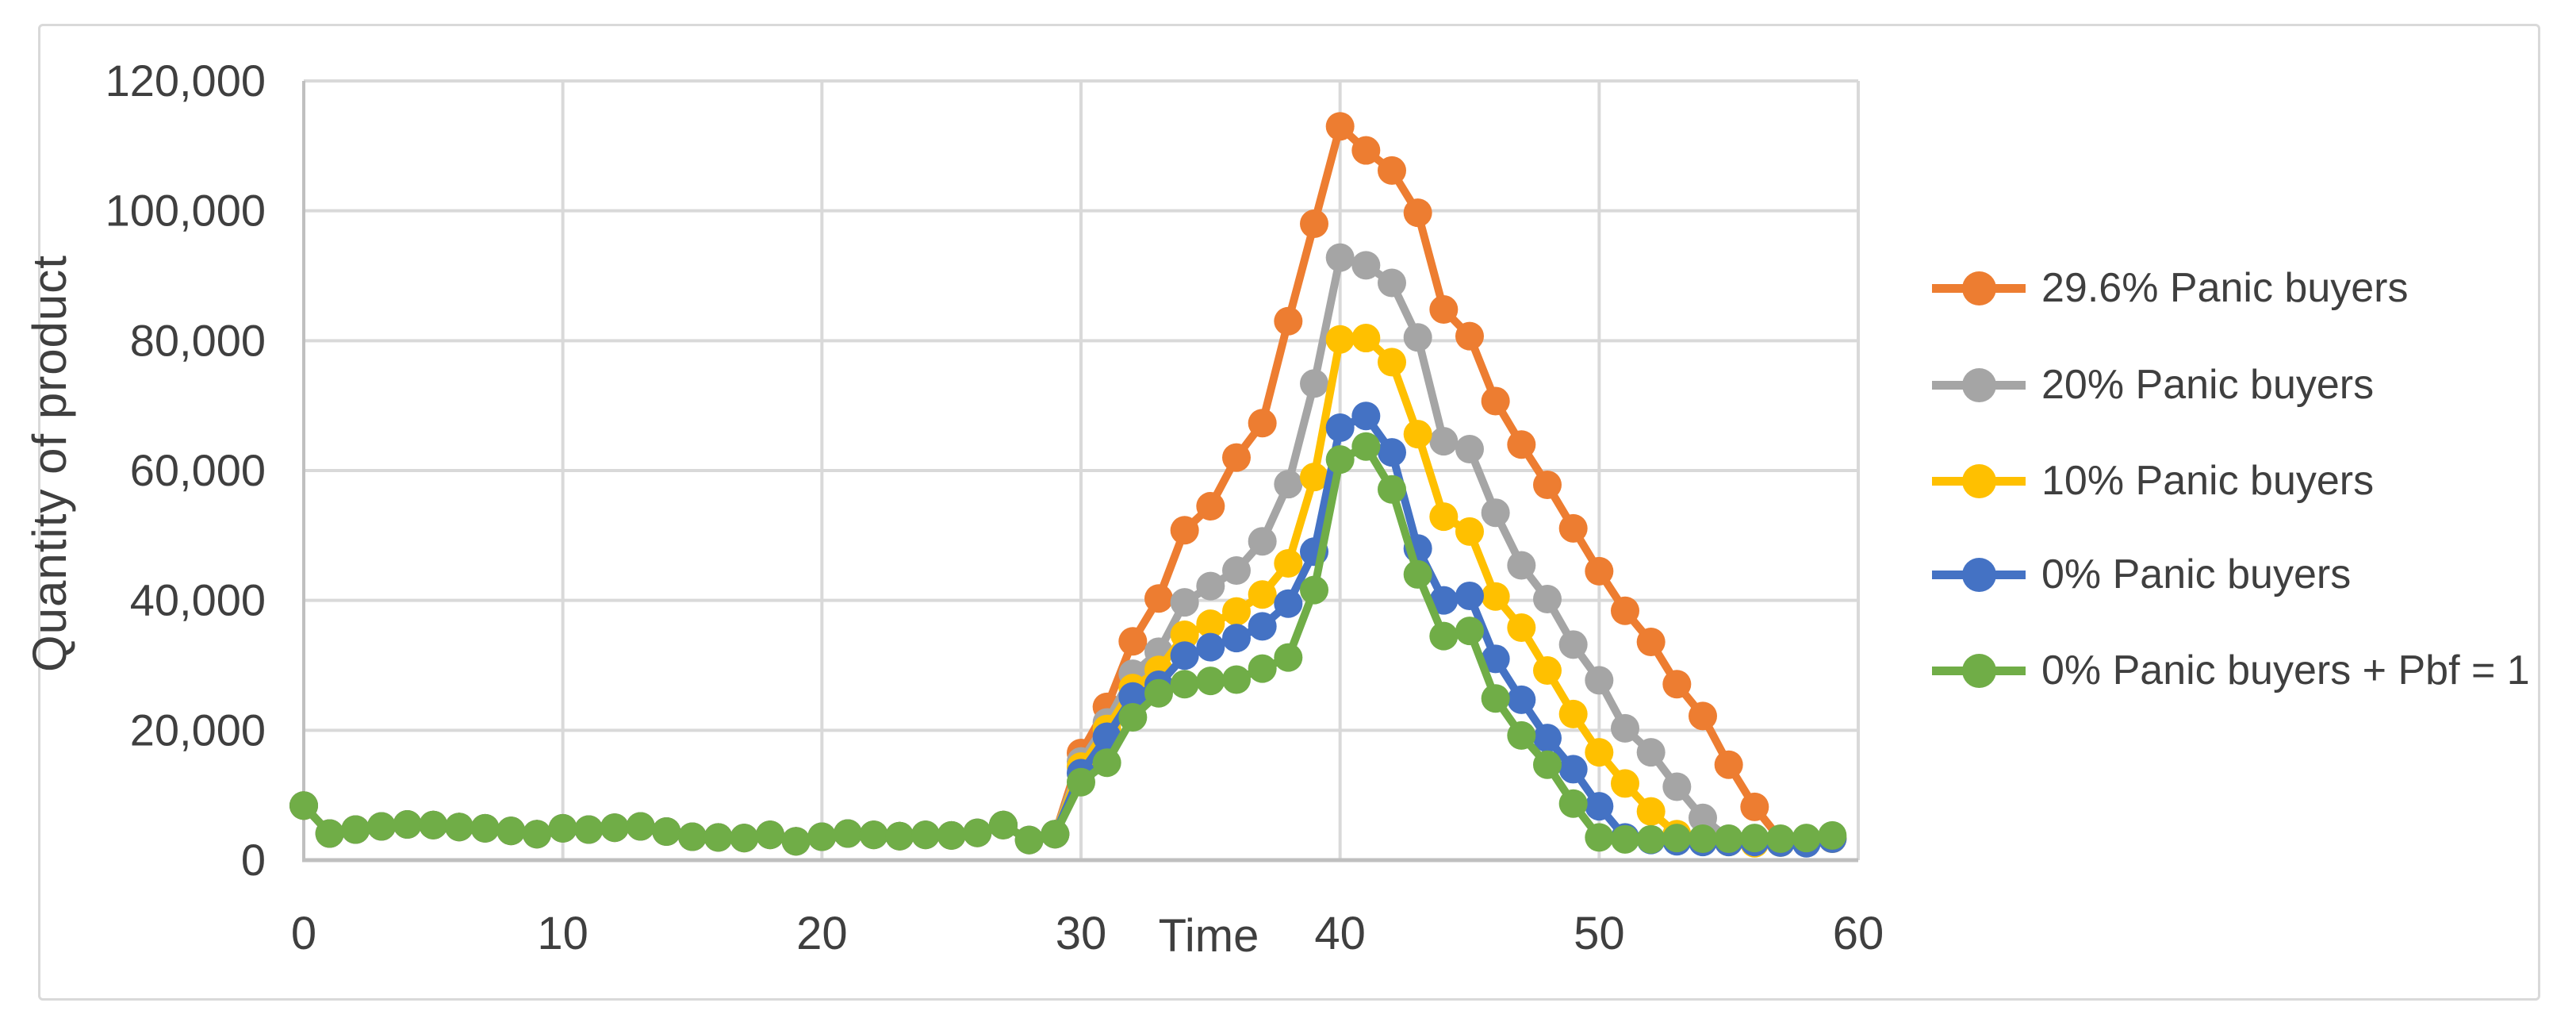 This screenshot has width=2576, height=1022. I want to click on y-tick-label: 60,000, so click(198, 470).